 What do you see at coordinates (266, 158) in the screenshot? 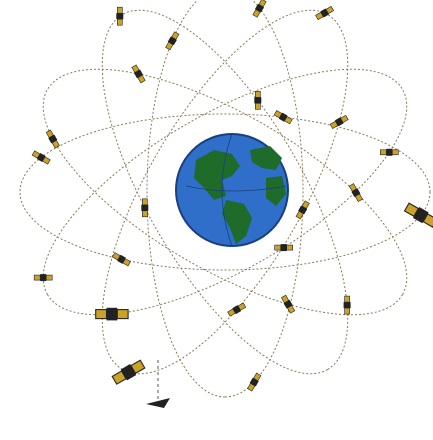
I see `continent-europe` at bounding box center [266, 158].